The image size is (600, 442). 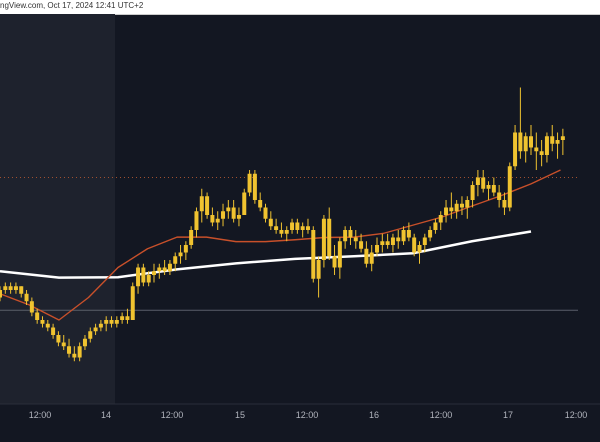 I want to click on x-tick-label: 14, so click(x=106, y=415).